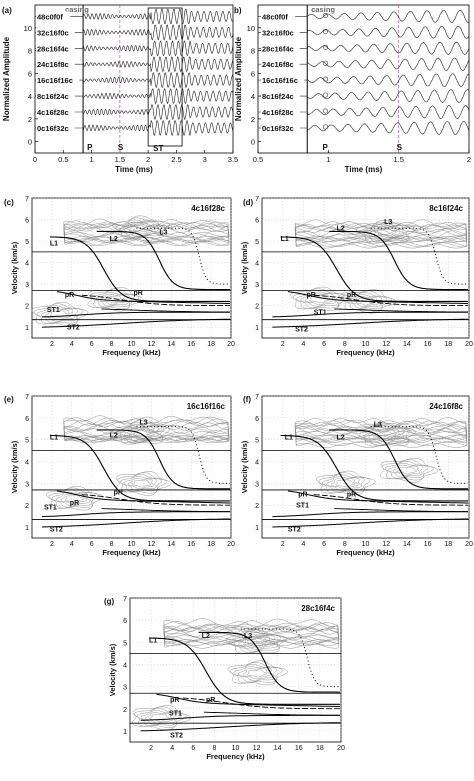 This screenshot has height=781, width=474. I want to click on x-tick-label: 3, so click(205, 159).